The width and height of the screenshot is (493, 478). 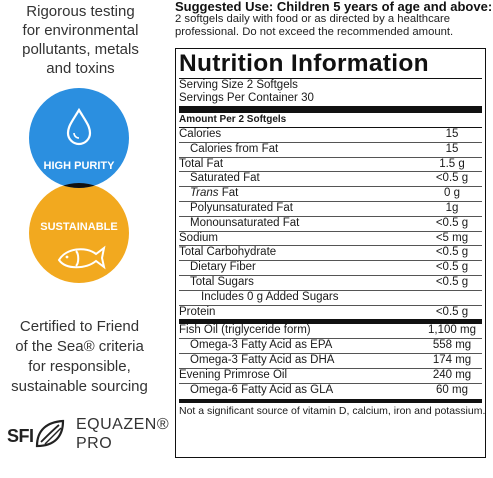 What do you see at coordinates (330, 120) in the screenshot?
I see `amount-per-serving: Amount Per 2 Softgels` at bounding box center [330, 120].